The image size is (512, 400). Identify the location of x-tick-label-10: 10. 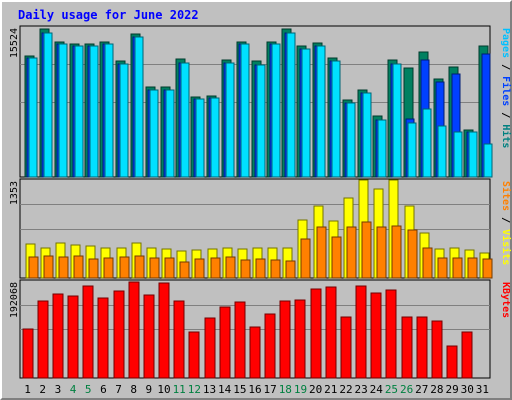
(163, 389).